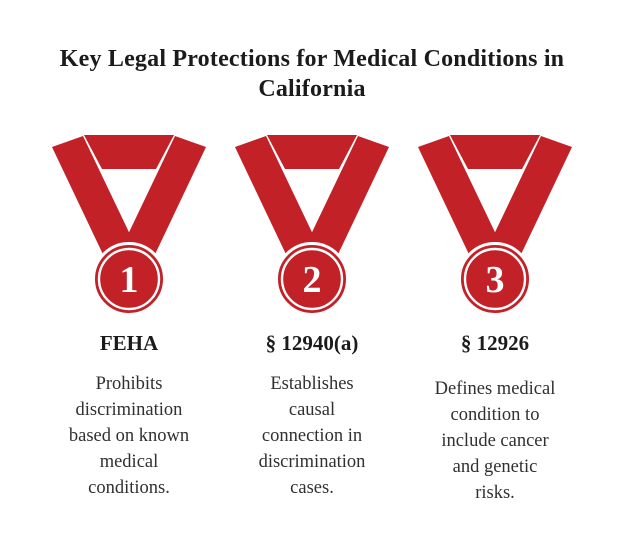 The width and height of the screenshot is (624, 555). I want to click on medal-number: 1, so click(129, 280).